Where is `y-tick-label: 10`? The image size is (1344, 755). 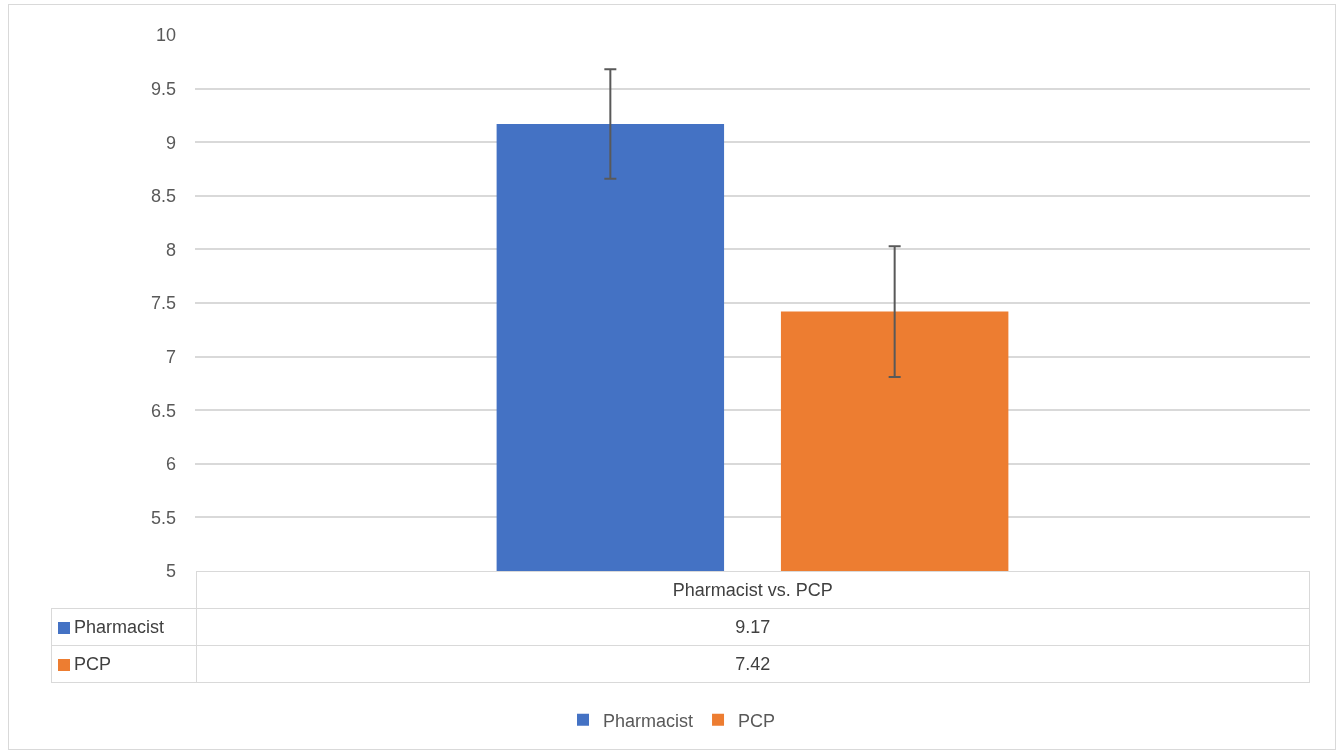 y-tick-label: 10 is located at coordinates (165, 35).